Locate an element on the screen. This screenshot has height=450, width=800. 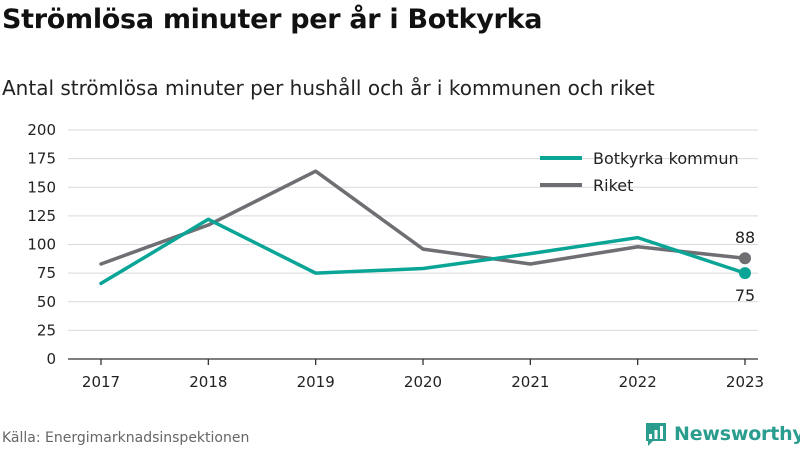
x-tick-label-2023: 2023 is located at coordinates (745, 382).